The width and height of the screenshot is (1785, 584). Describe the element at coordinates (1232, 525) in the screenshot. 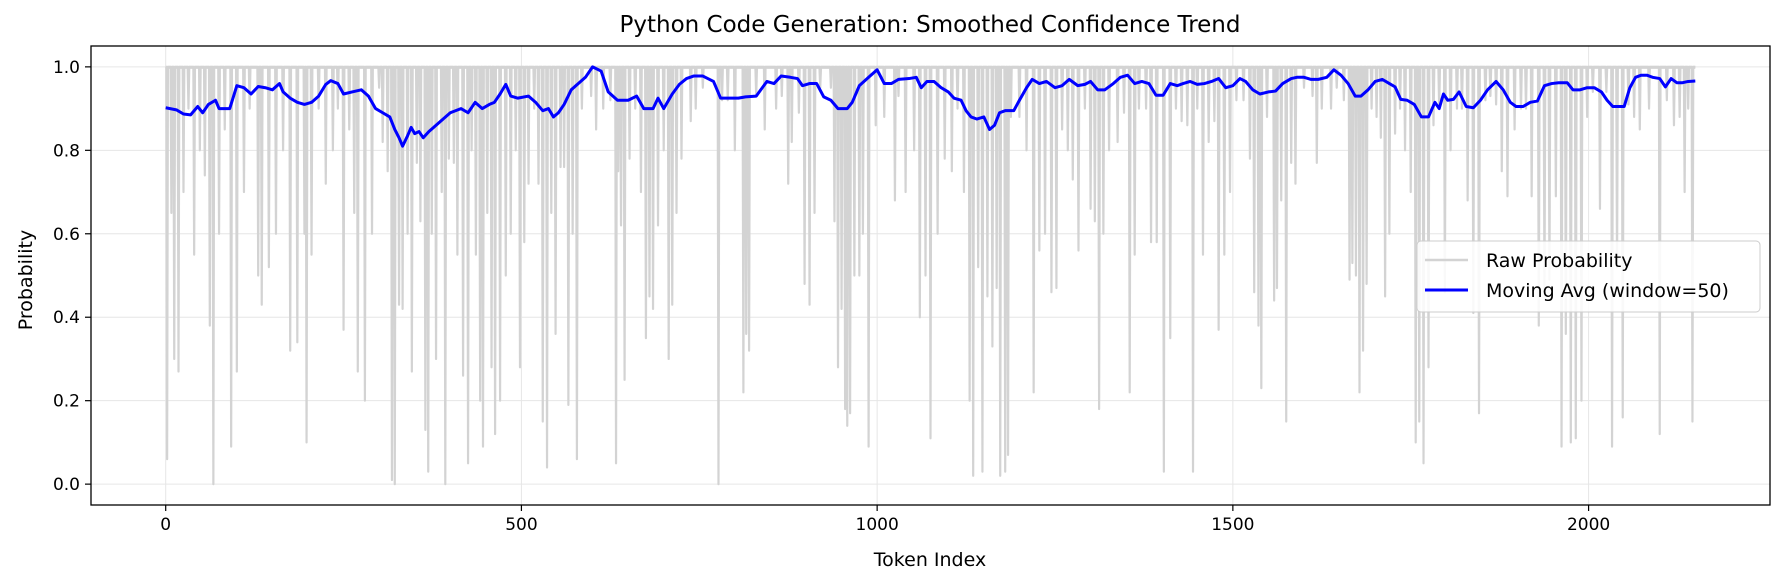

I see `x-tick-label: 1500` at that location.